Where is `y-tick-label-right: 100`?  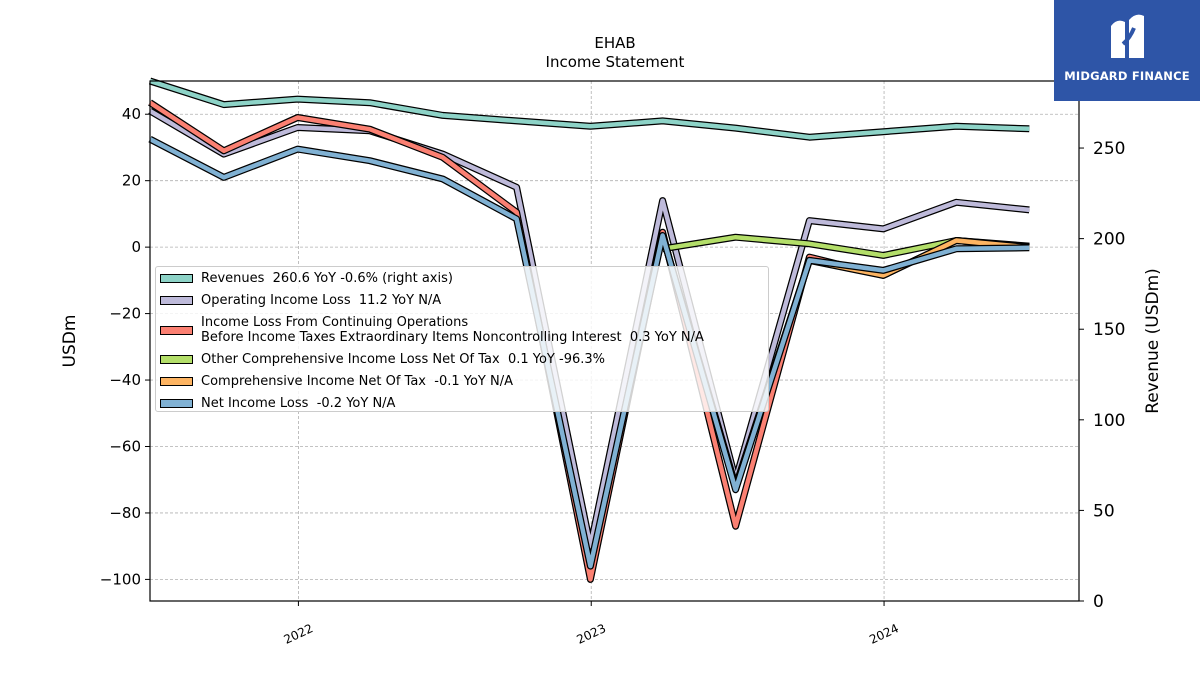
y-tick-label-right: 100 is located at coordinates (1109, 421).